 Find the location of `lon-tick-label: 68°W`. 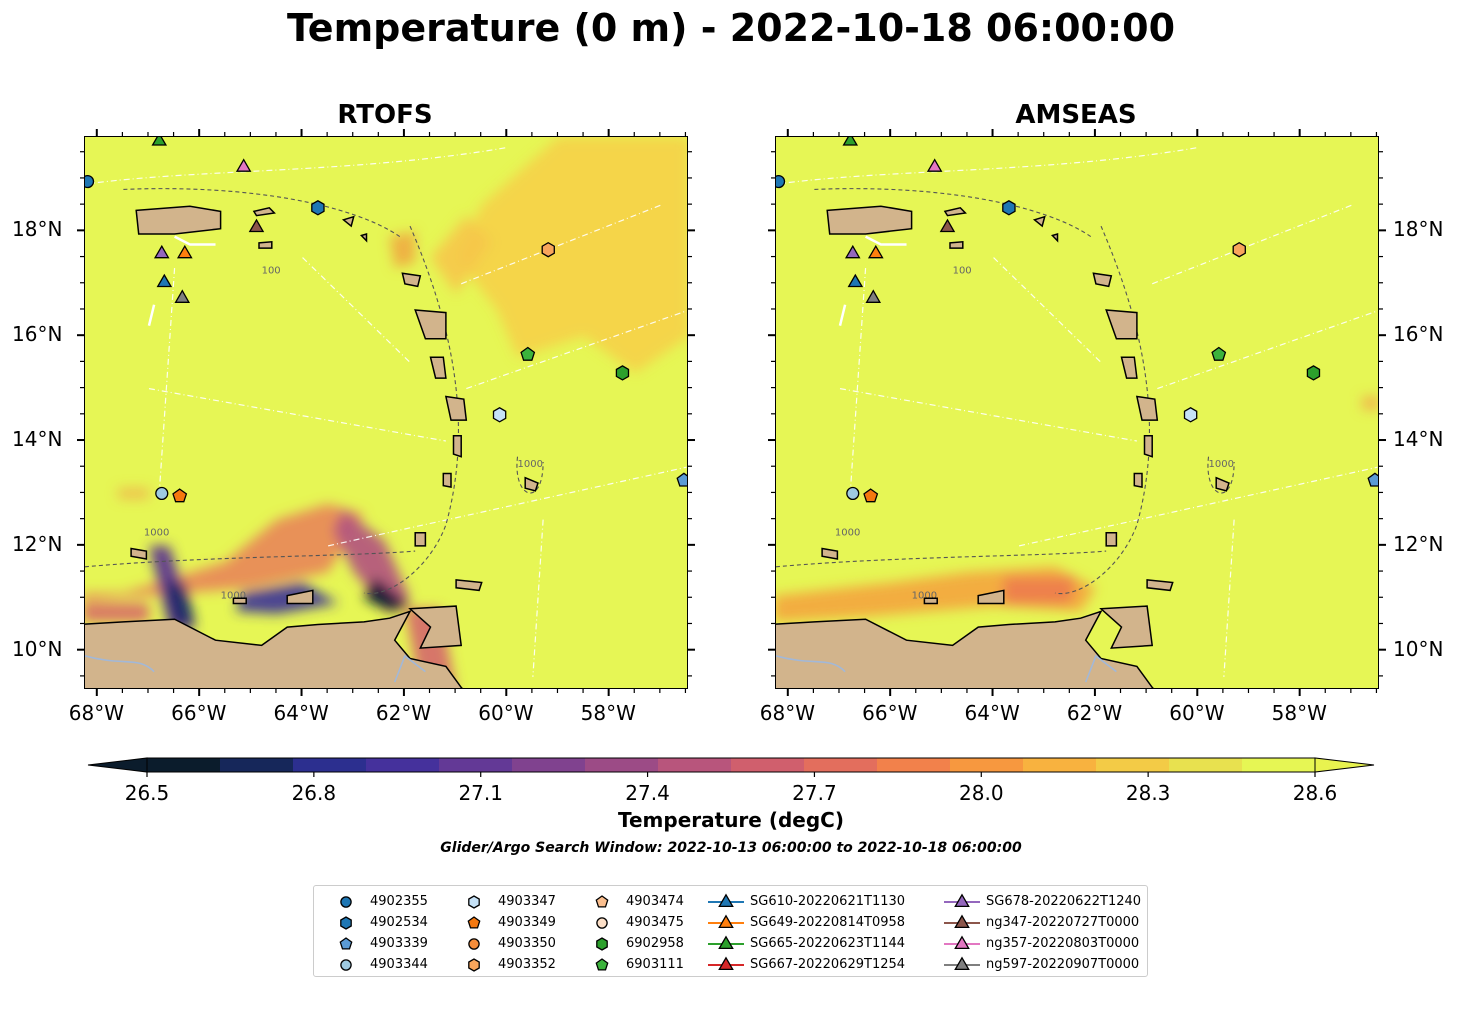

lon-tick-label: 68°W is located at coordinates (787, 713).